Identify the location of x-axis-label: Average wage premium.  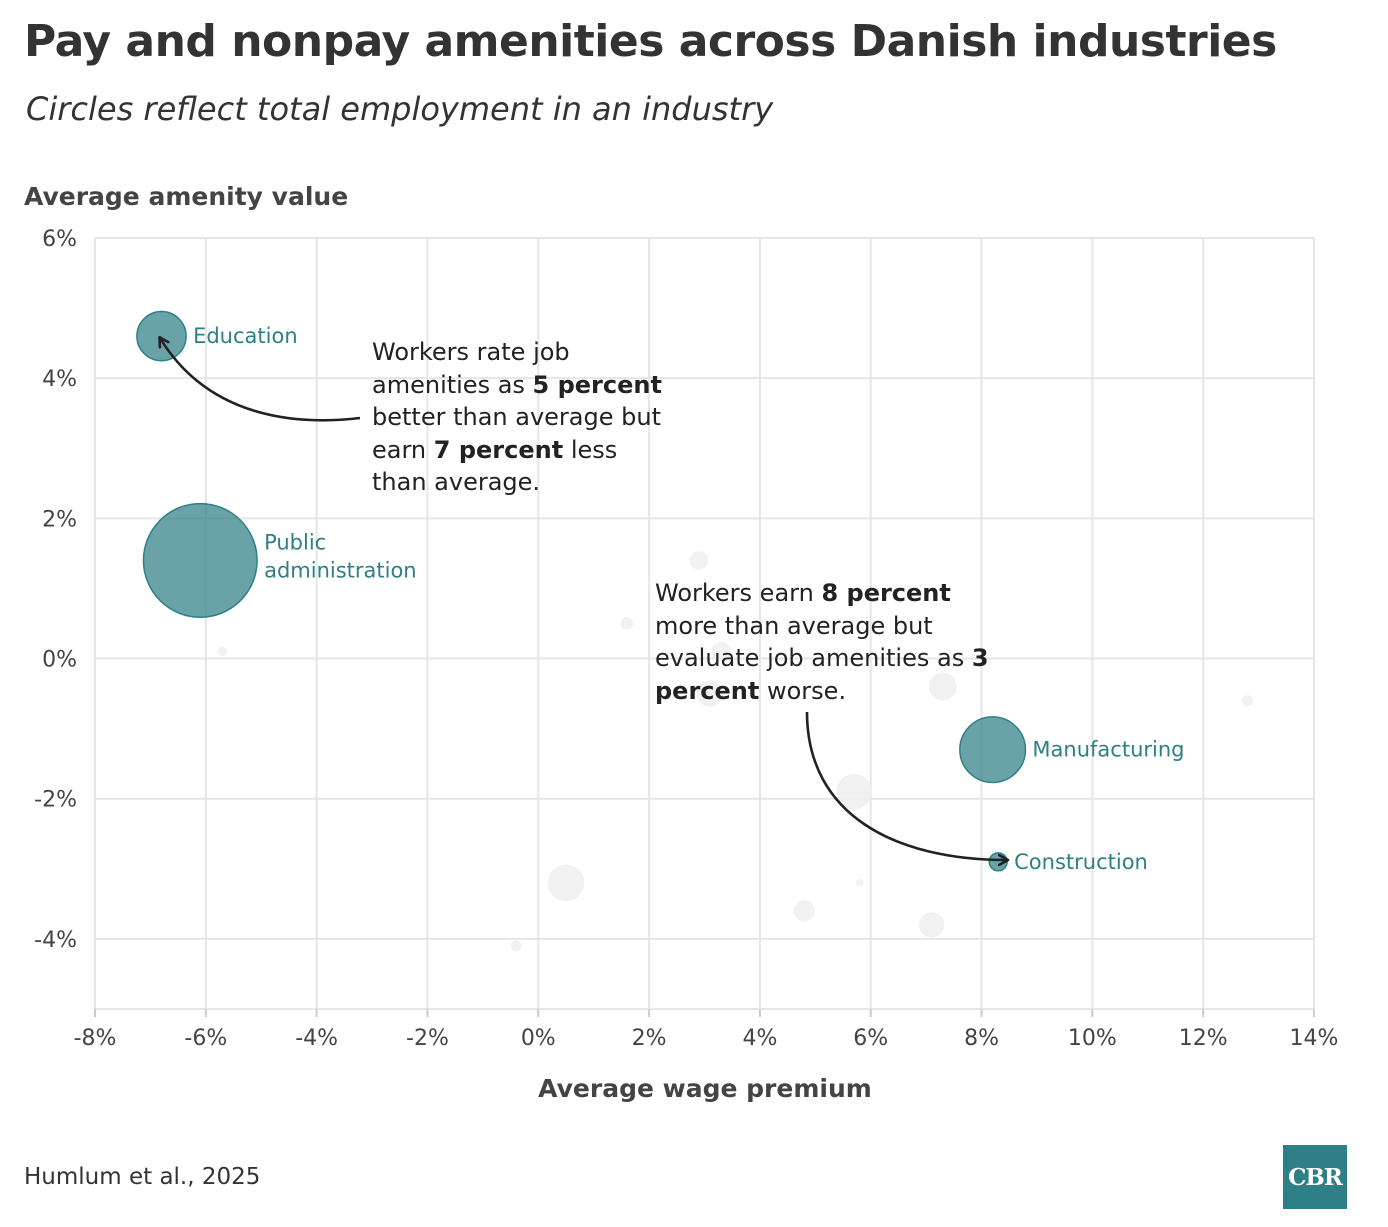
(705, 1088).